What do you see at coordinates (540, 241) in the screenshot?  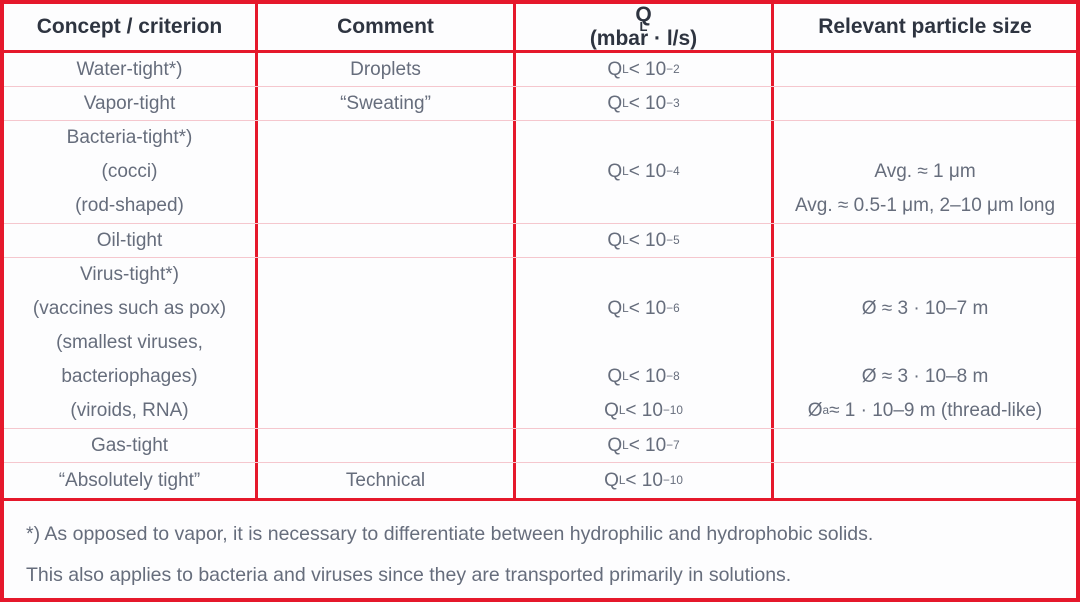 I see `table-row: Oil-tight Q L < 10 −5` at bounding box center [540, 241].